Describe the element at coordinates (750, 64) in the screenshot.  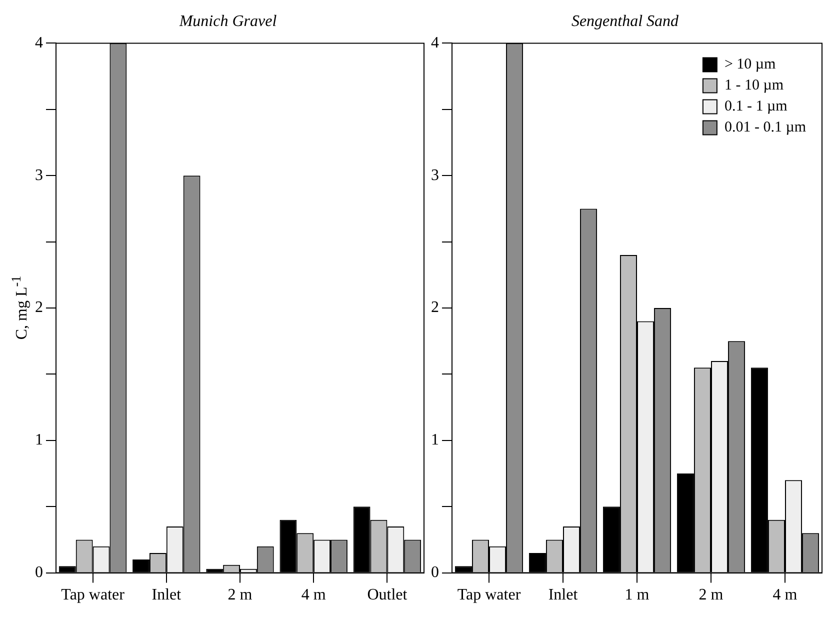
I see `legend-label: > 10 µm` at that location.